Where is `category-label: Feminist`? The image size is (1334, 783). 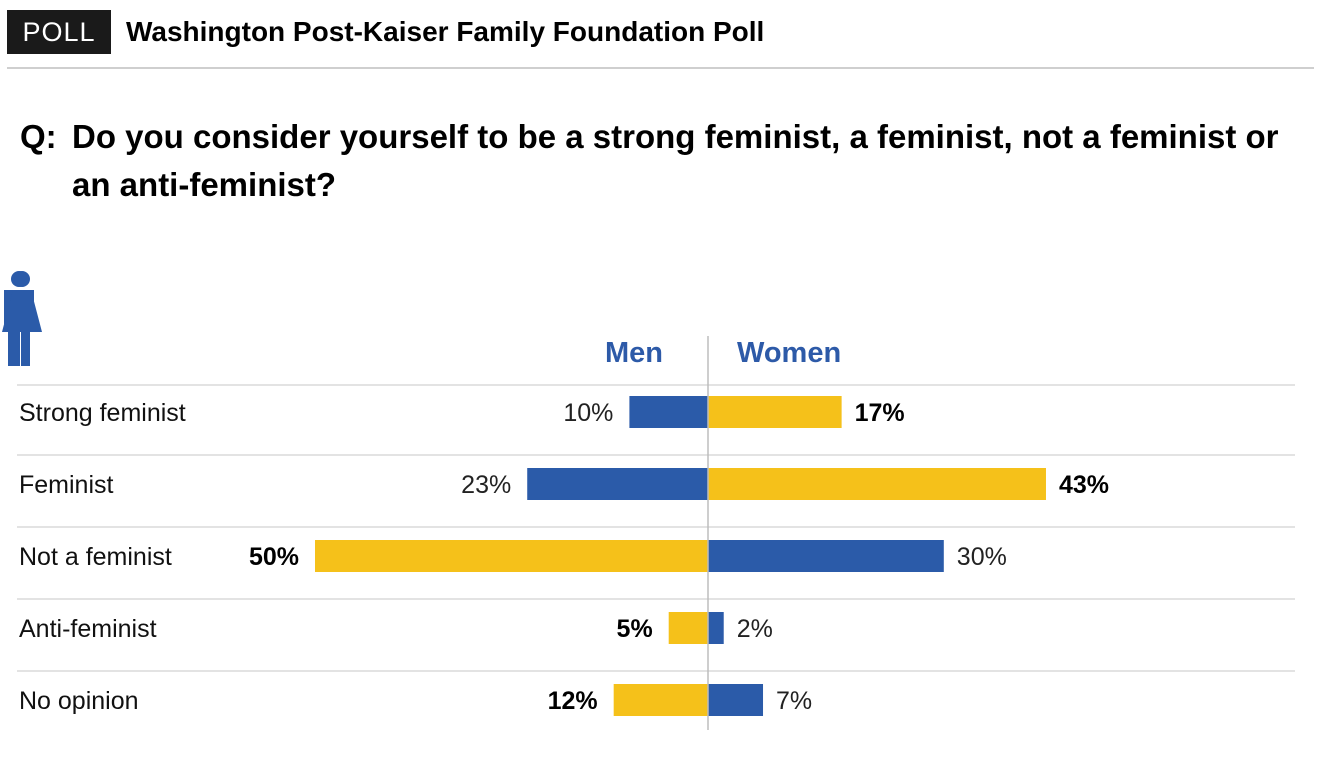
category-label: Feminist is located at coordinates (66, 485).